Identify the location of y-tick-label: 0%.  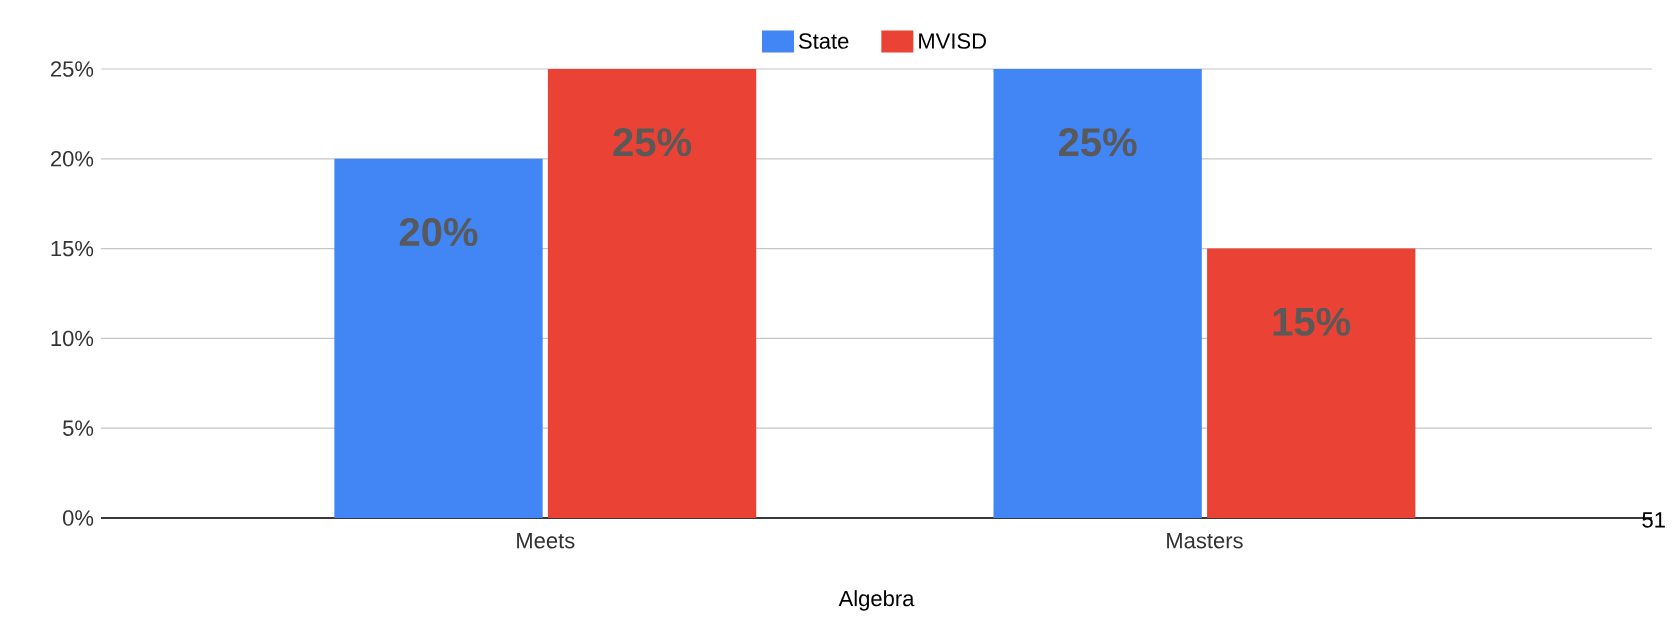
(78, 518).